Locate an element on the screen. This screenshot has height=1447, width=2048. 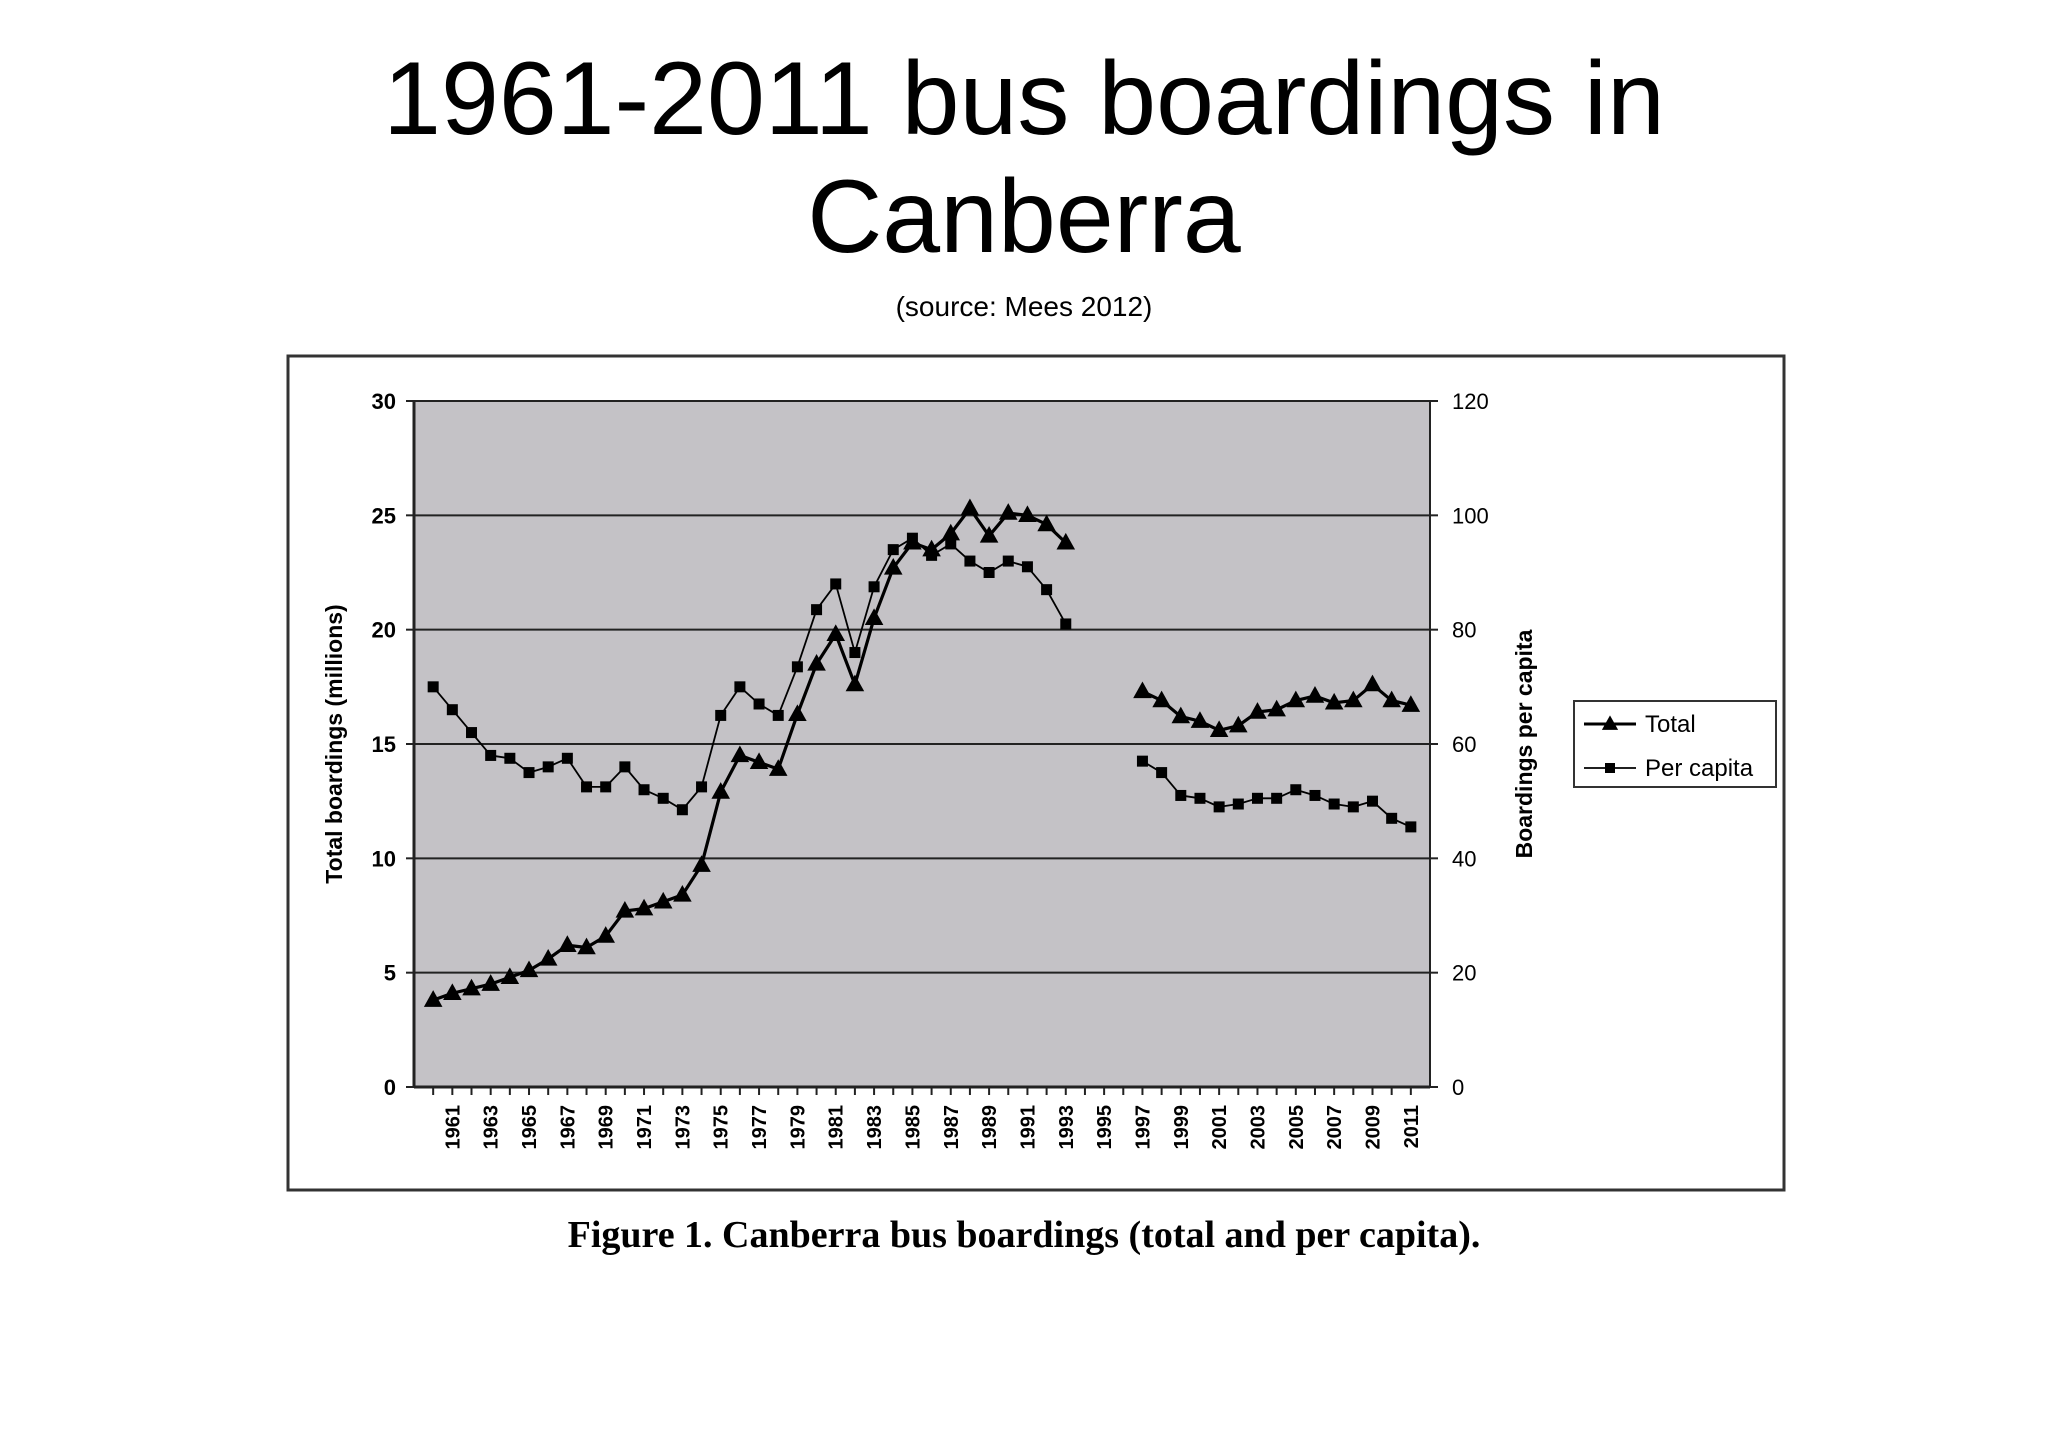
x-tick-label: 2007 is located at coordinates (1335, 1127).